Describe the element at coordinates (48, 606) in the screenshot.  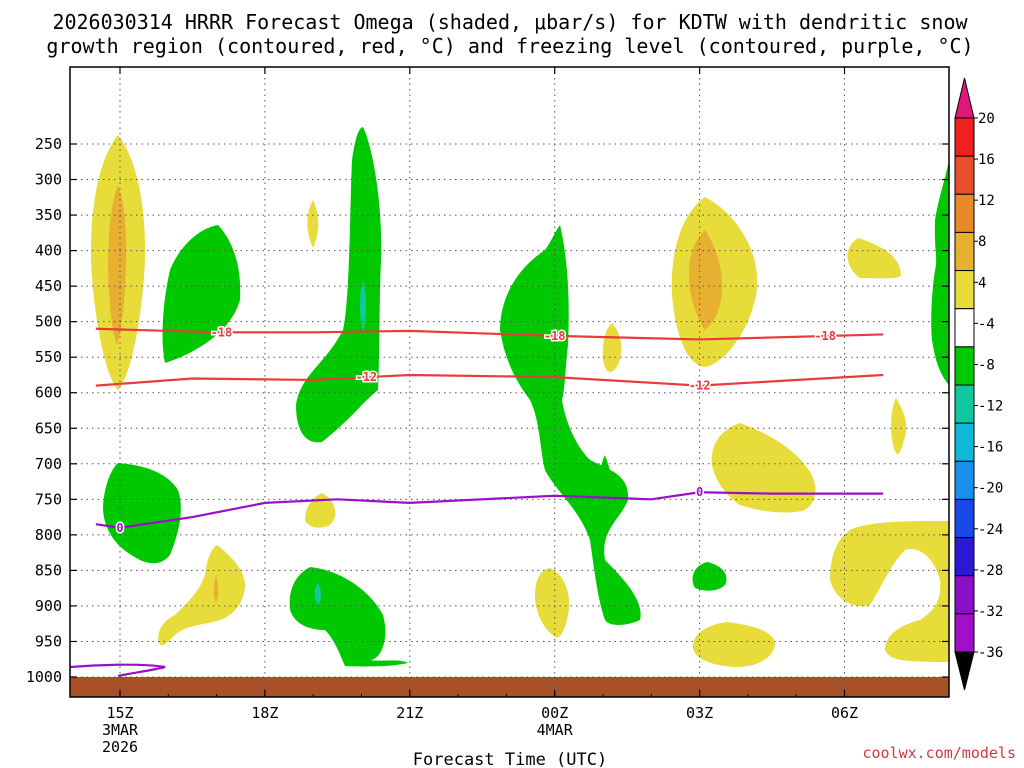
I see `y-tick-label: 900` at that location.